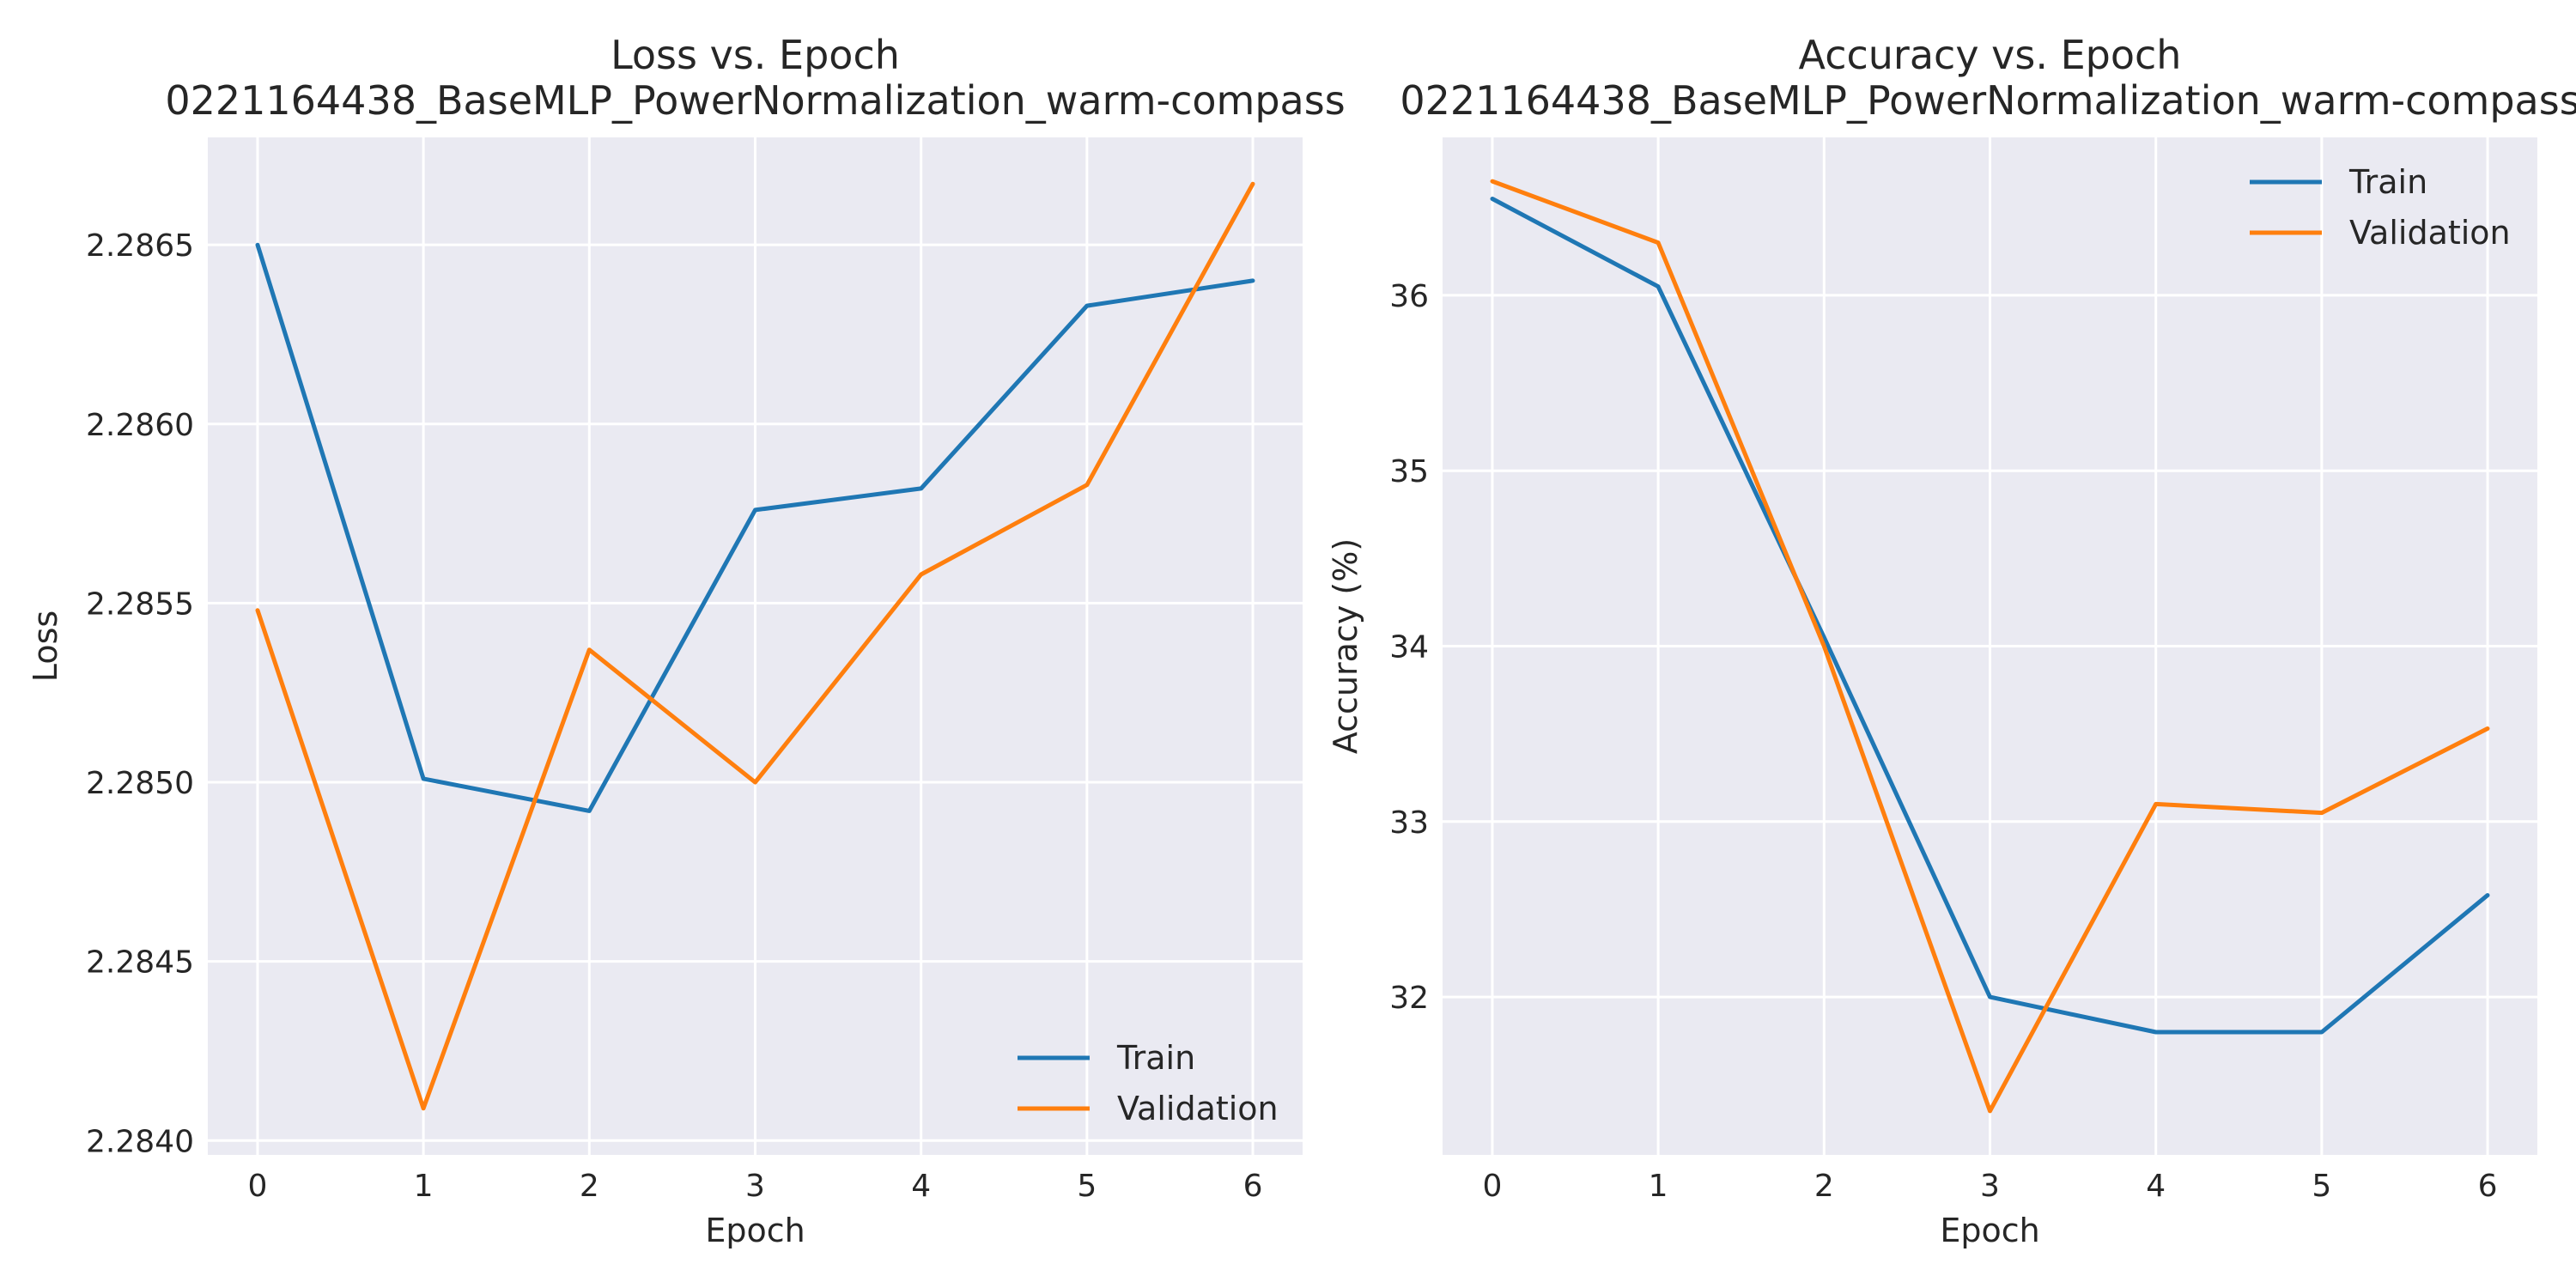  What do you see at coordinates (1658, 1186) in the screenshot?
I see `accuracy-x-tick-label: 1` at bounding box center [1658, 1186].